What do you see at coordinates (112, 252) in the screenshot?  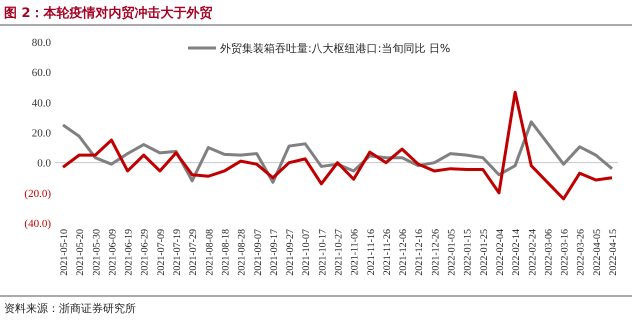 I see `x-tick-label: 2021-06-09` at bounding box center [112, 252].